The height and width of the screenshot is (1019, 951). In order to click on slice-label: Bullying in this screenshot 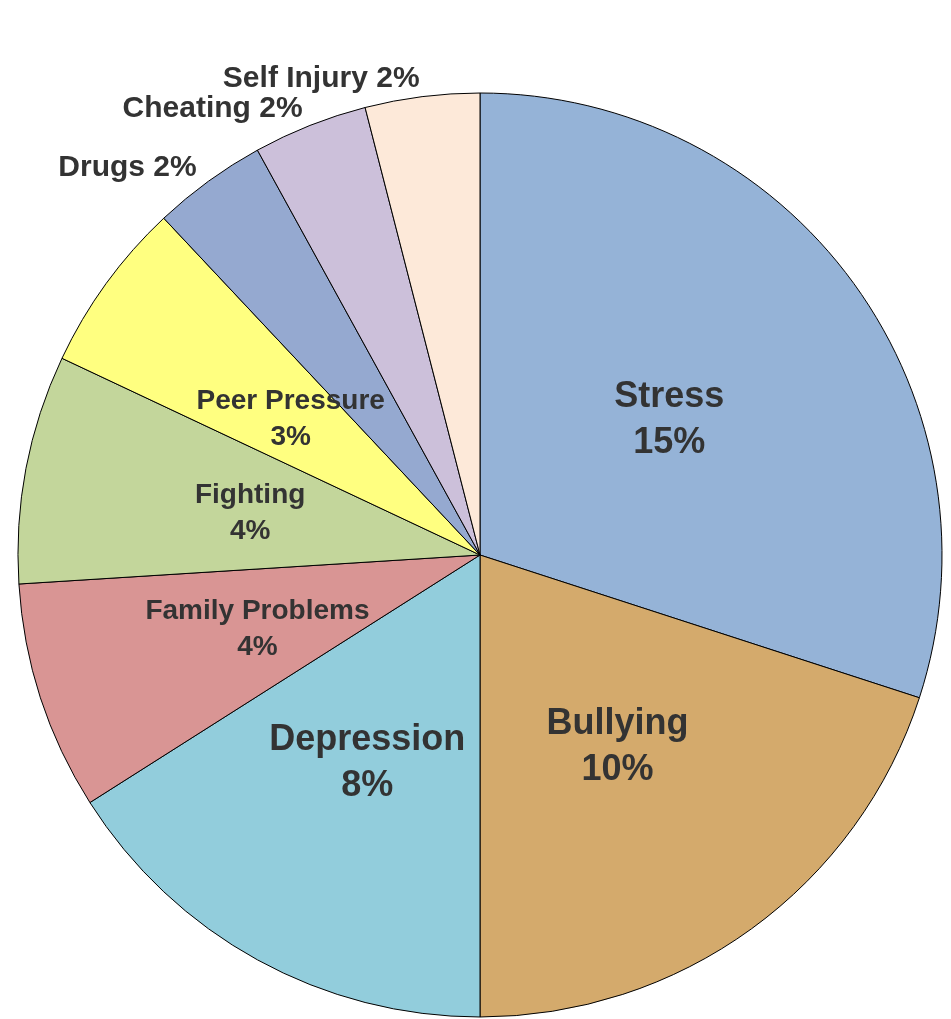, I will do `click(617, 721)`.